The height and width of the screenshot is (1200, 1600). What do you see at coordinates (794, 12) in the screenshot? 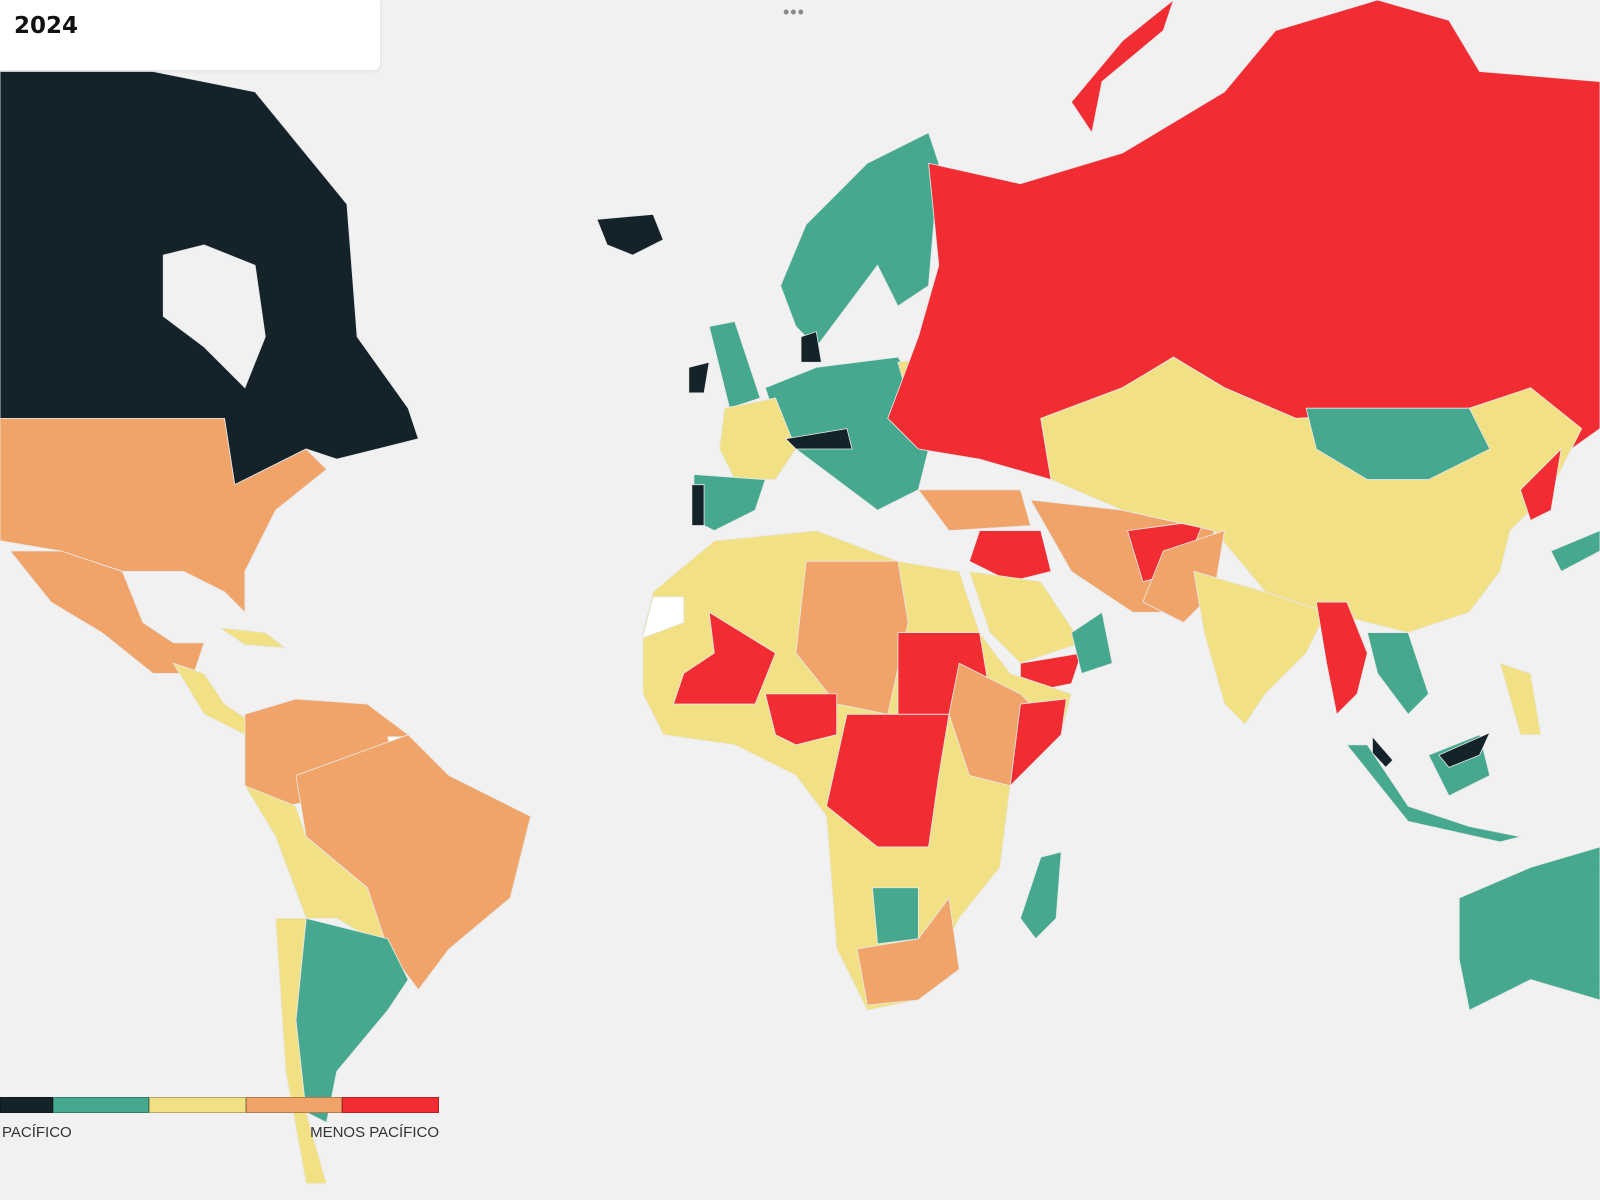
I see `ellipsis-icon: •••` at bounding box center [794, 12].